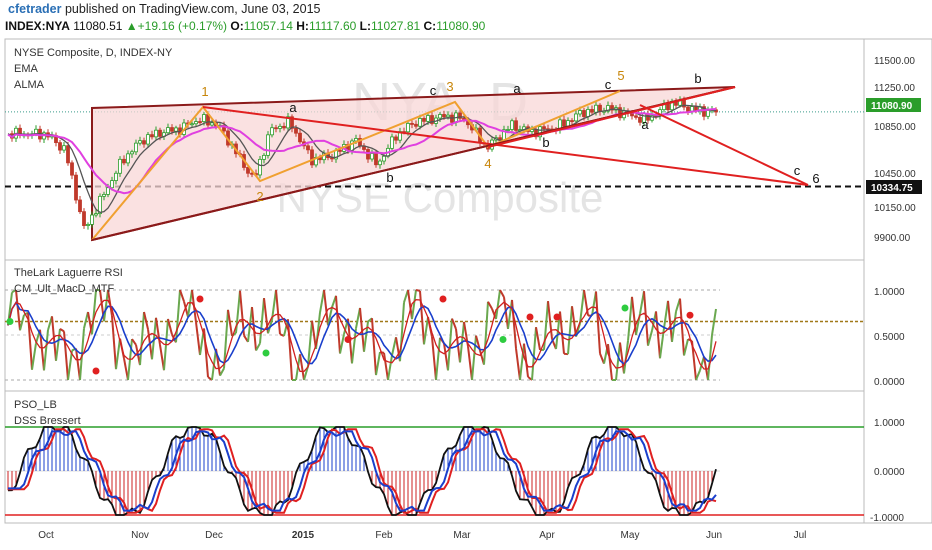 The width and height of the screenshot is (932, 550). What do you see at coordinates (889, 292) in the screenshot?
I see `rsi-tick: 1.0000` at bounding box center [889, 292].